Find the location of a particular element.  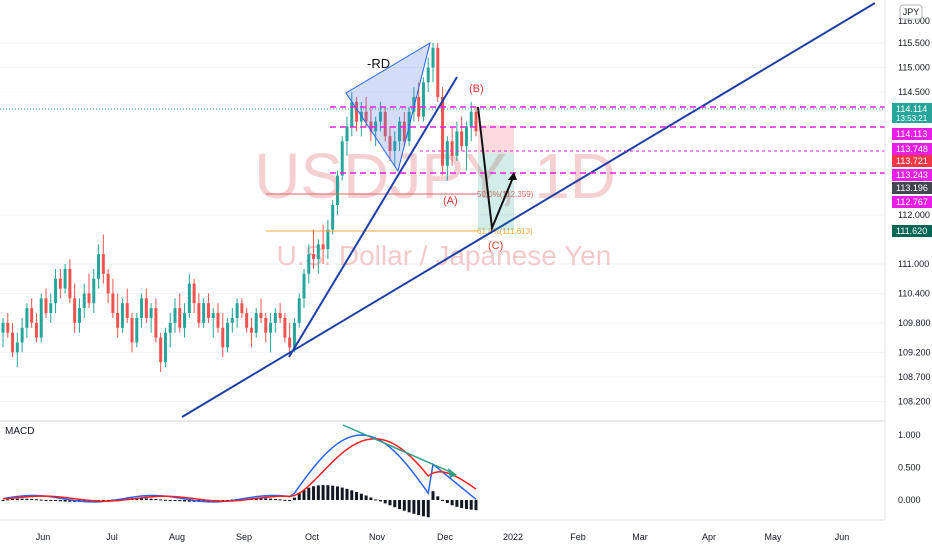

price-tick-label: 116.000 is located at coordinates (914, 21).